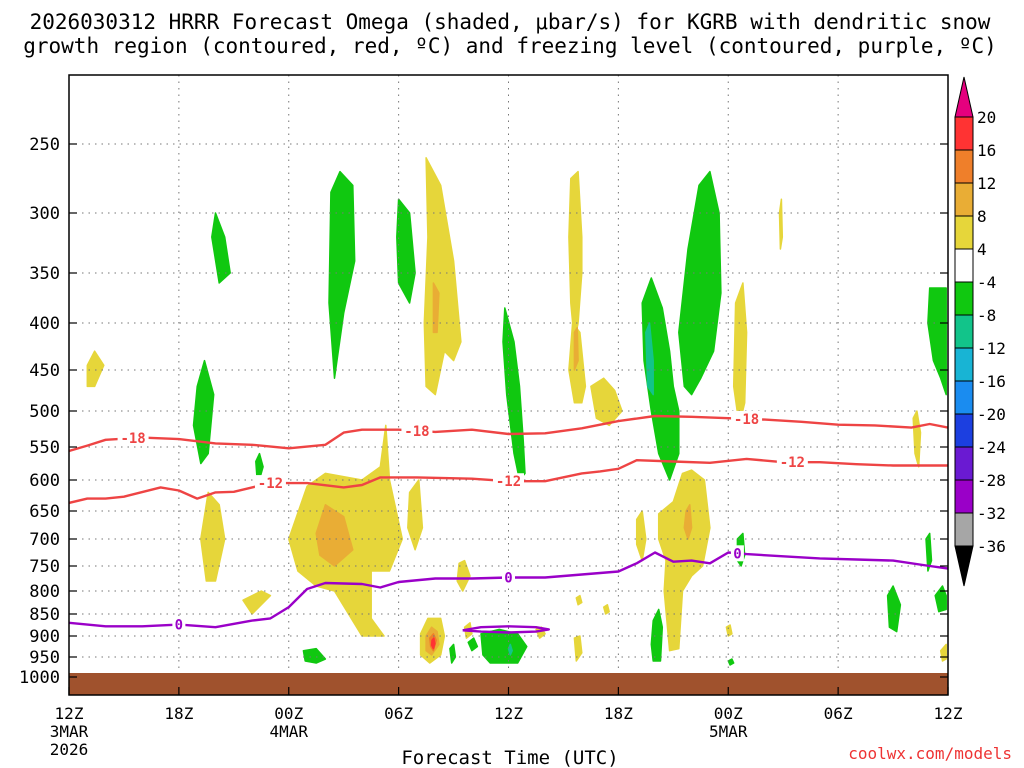 The image size is (1024, 768). What do you see at coordinates (506, 629) in the screenshot?
I see `contour-0-loop` at bounding box center [506, 629].